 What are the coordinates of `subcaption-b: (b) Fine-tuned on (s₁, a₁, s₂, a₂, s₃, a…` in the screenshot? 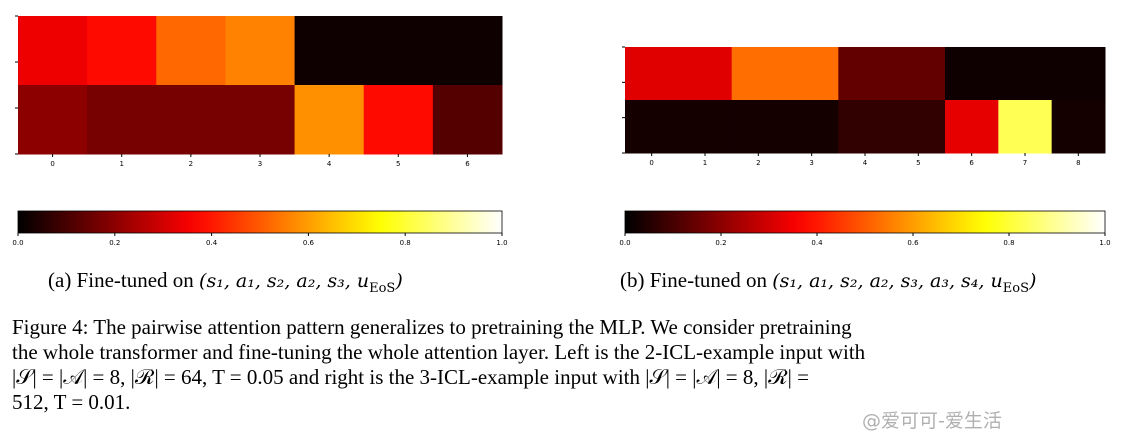 It's located at (828, 282).